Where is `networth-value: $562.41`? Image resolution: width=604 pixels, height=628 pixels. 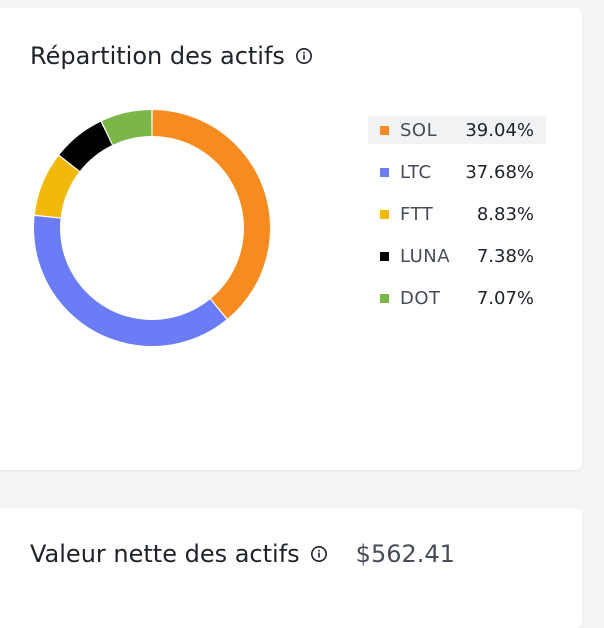
networth-value: $562.41 is located at coordinates (405, 554).